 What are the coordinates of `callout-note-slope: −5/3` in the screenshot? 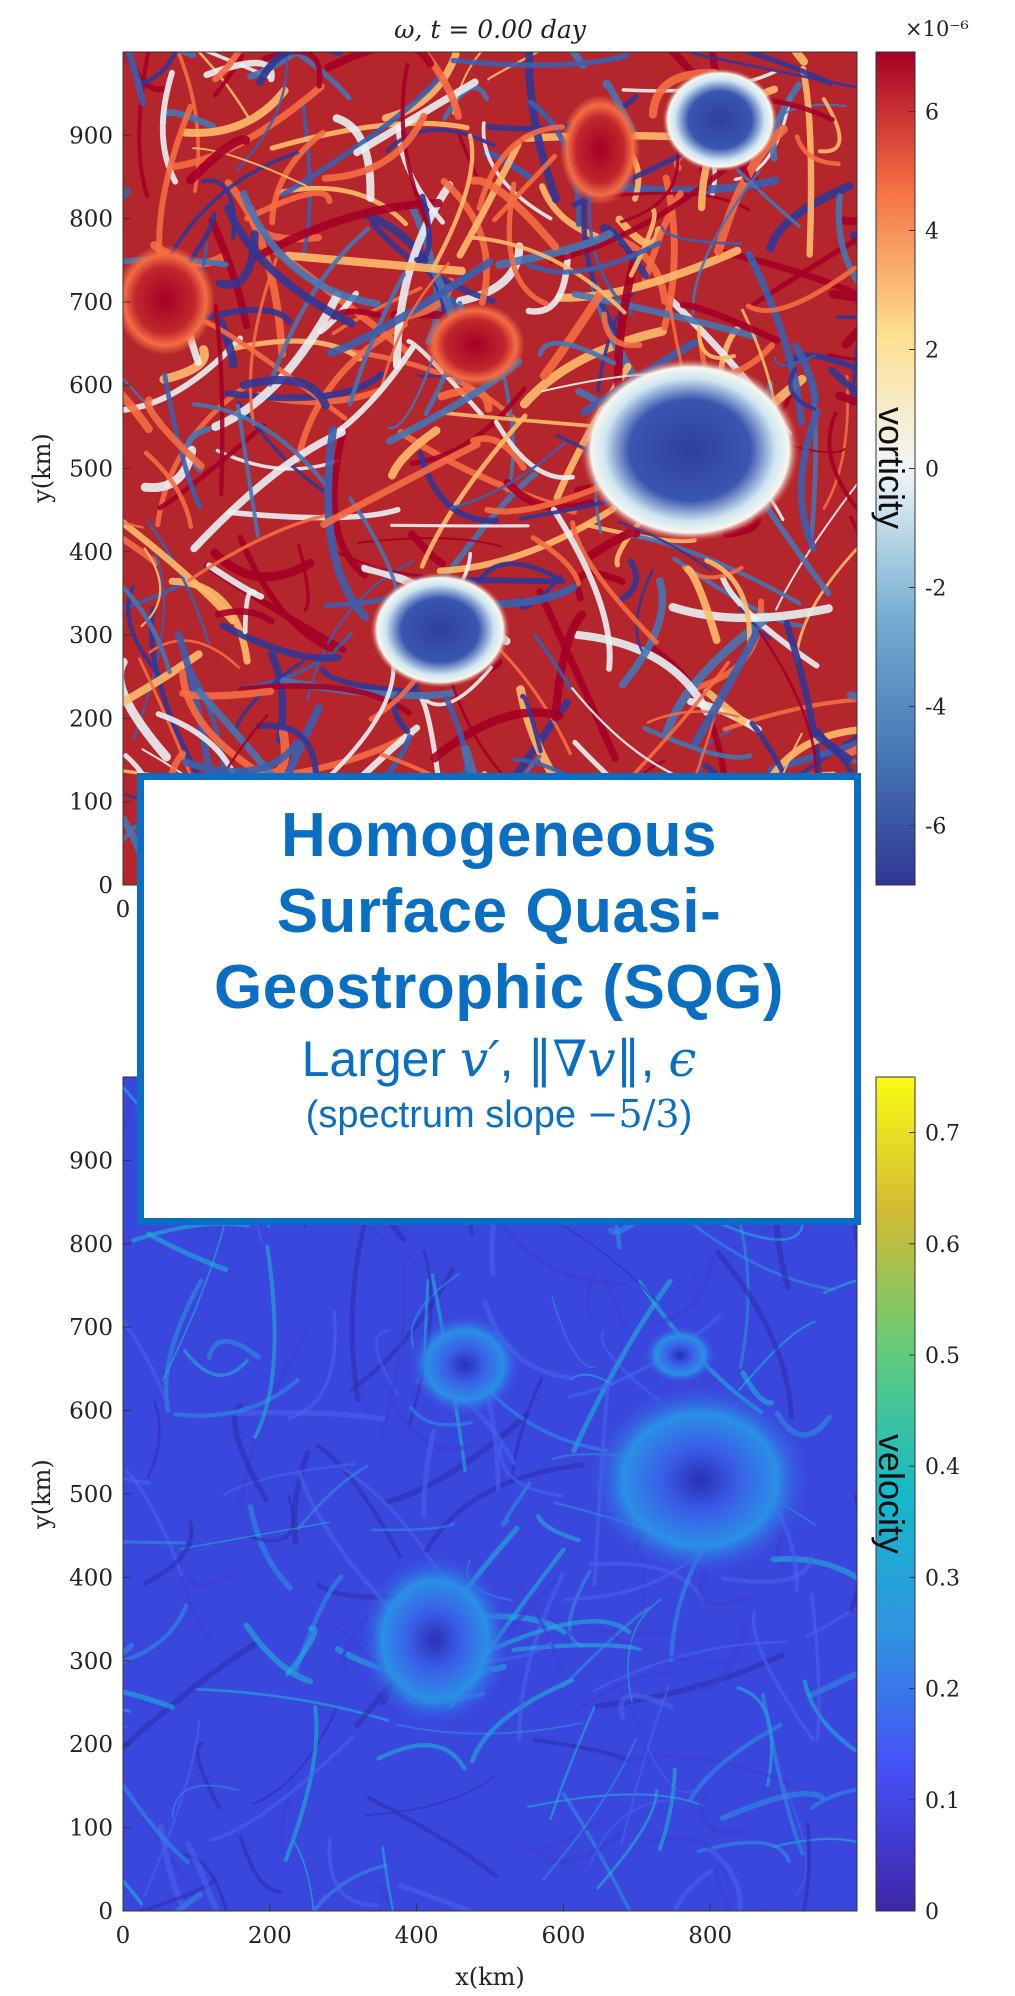 It's located at (633, 1114).